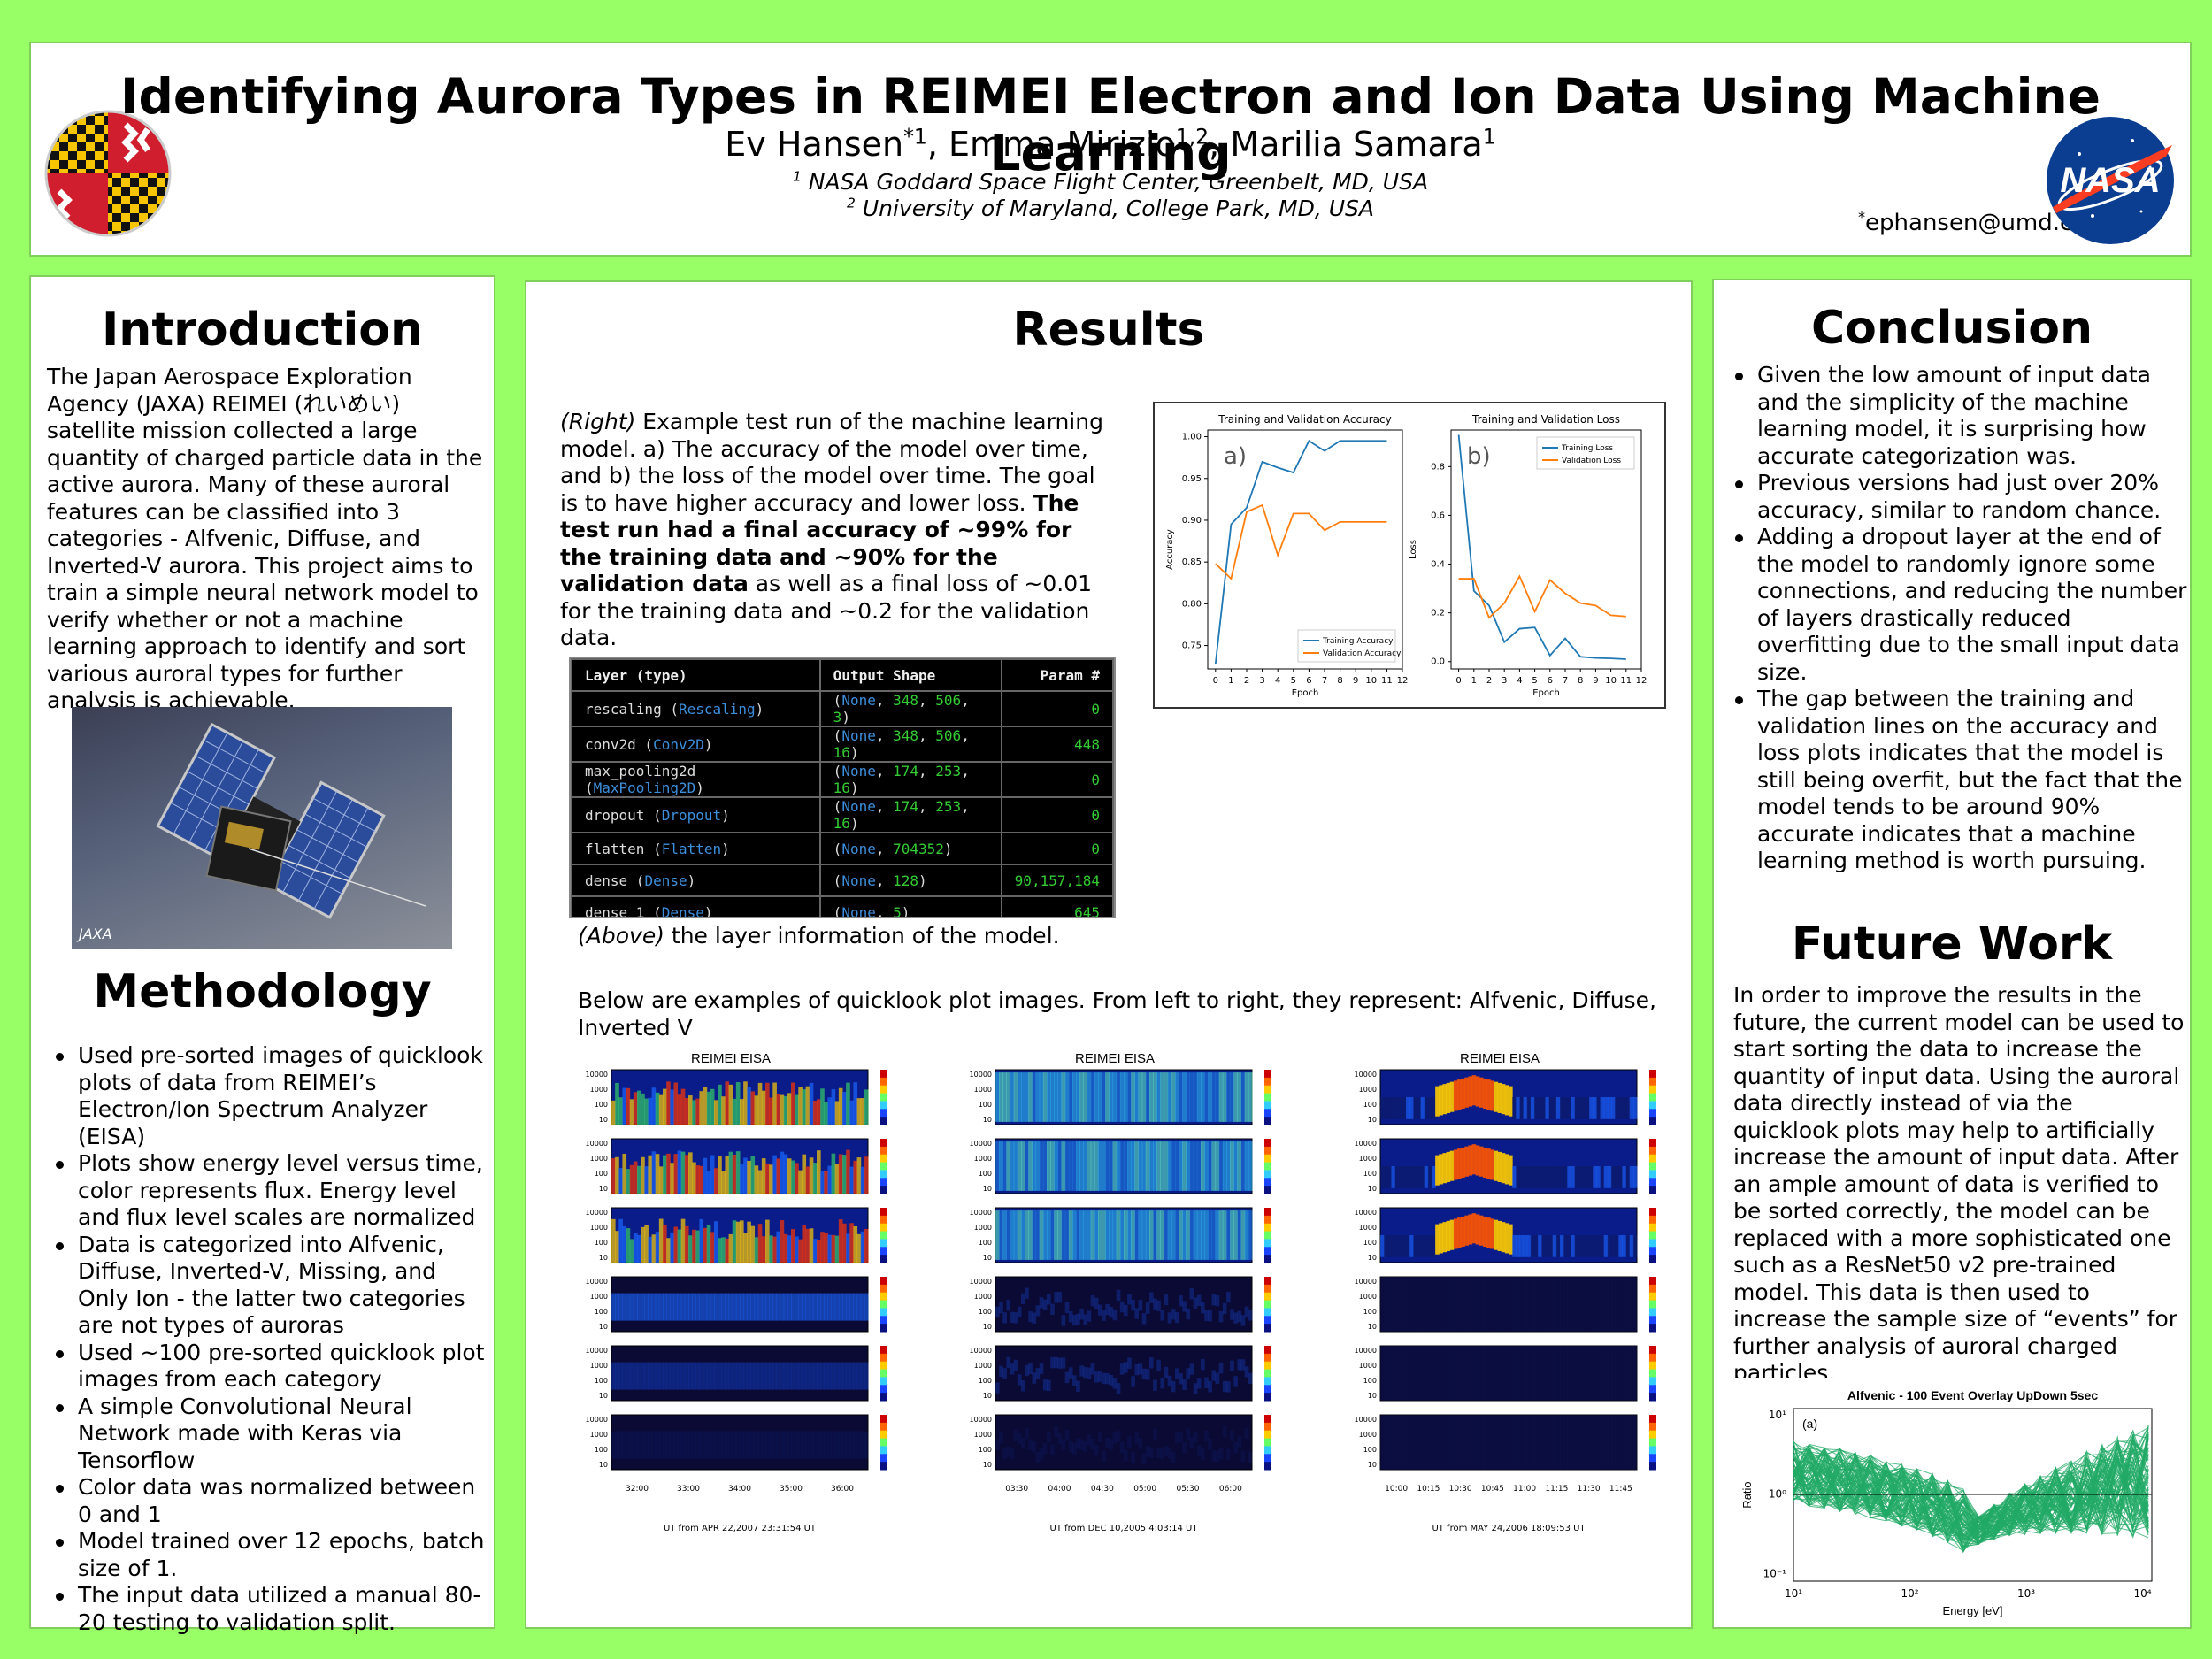  What do you see at coordinates (1414, 549) in the screenshot?
I see `y-axis-label: Loss` at bounding box center [1414, 549].